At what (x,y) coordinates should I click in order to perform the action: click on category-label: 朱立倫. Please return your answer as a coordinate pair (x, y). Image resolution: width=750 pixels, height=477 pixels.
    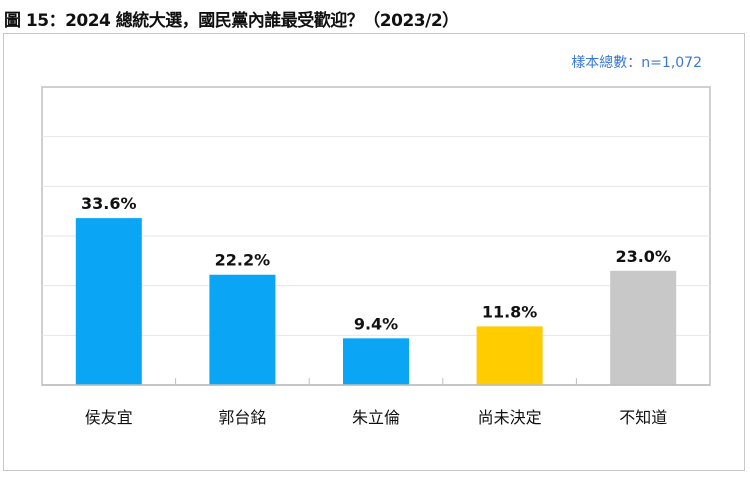
    Looking at the image, I should click on (376, 417).